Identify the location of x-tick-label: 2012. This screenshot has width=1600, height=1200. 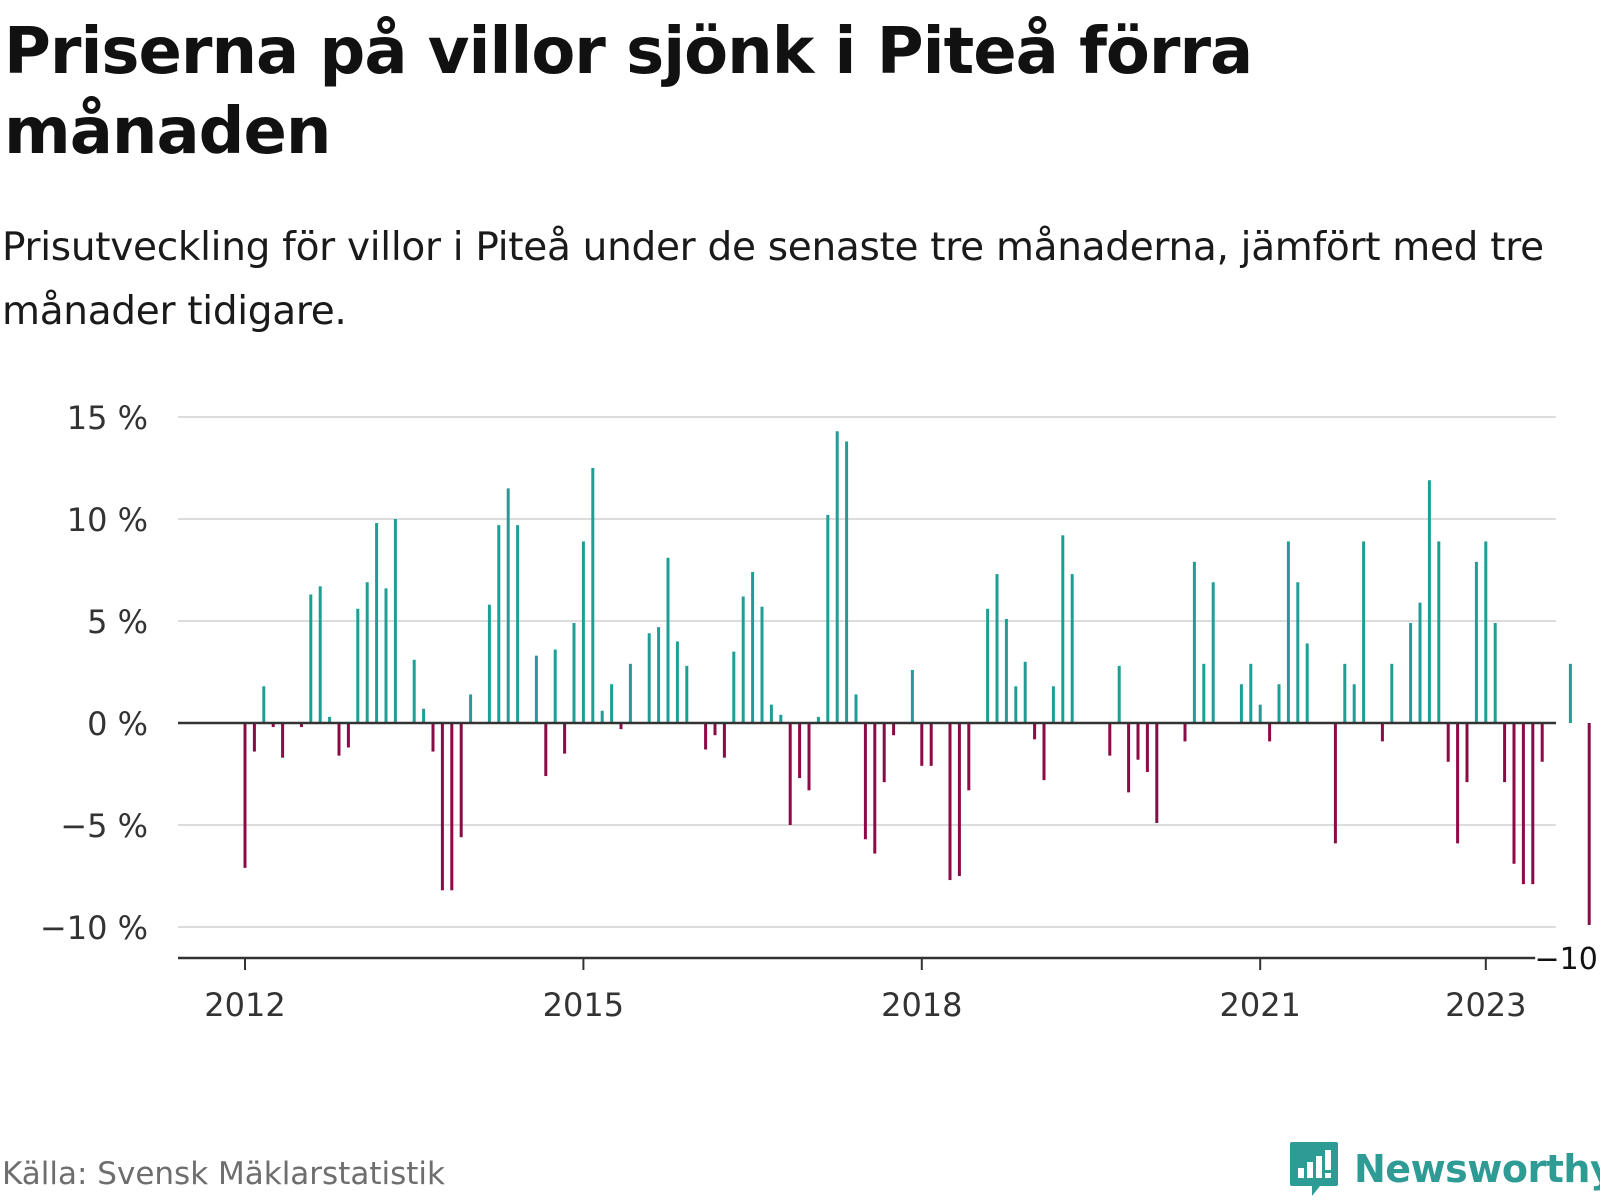
(244, 1005).